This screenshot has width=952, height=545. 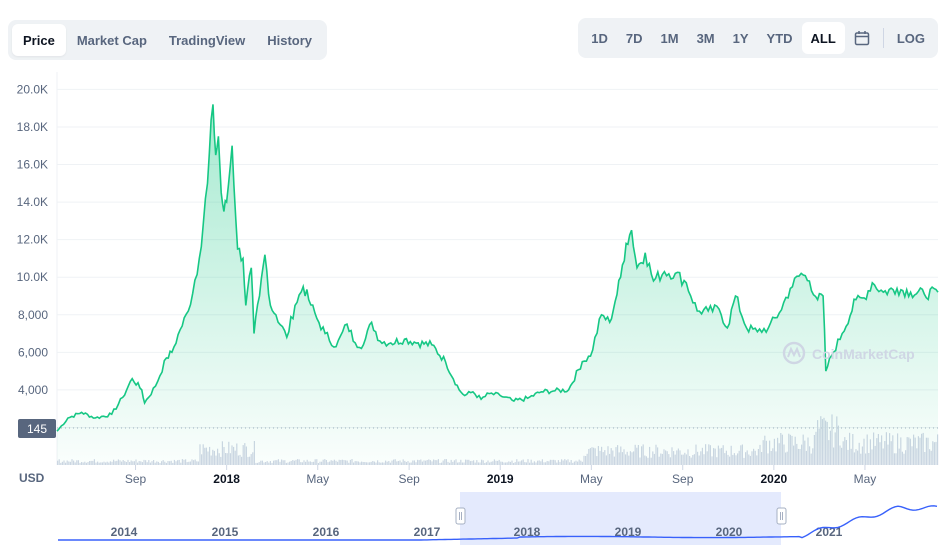 I want to click on tab-tradingview: TradingView, so click(x=207, y=40).